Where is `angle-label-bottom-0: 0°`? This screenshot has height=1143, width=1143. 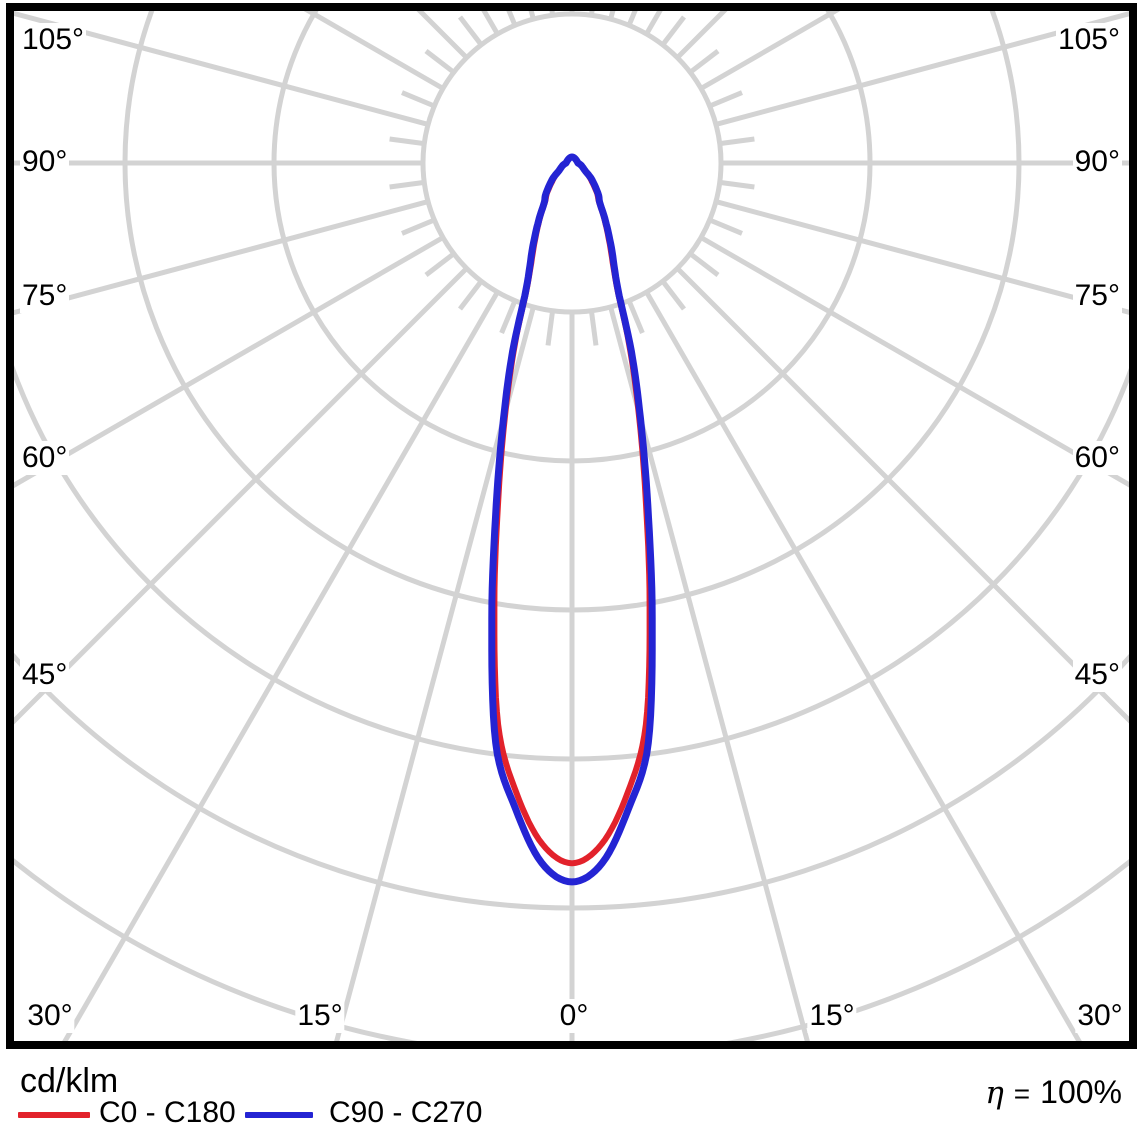 angle-label-bottom-0: 0° is located at coordinates (574, 1016).